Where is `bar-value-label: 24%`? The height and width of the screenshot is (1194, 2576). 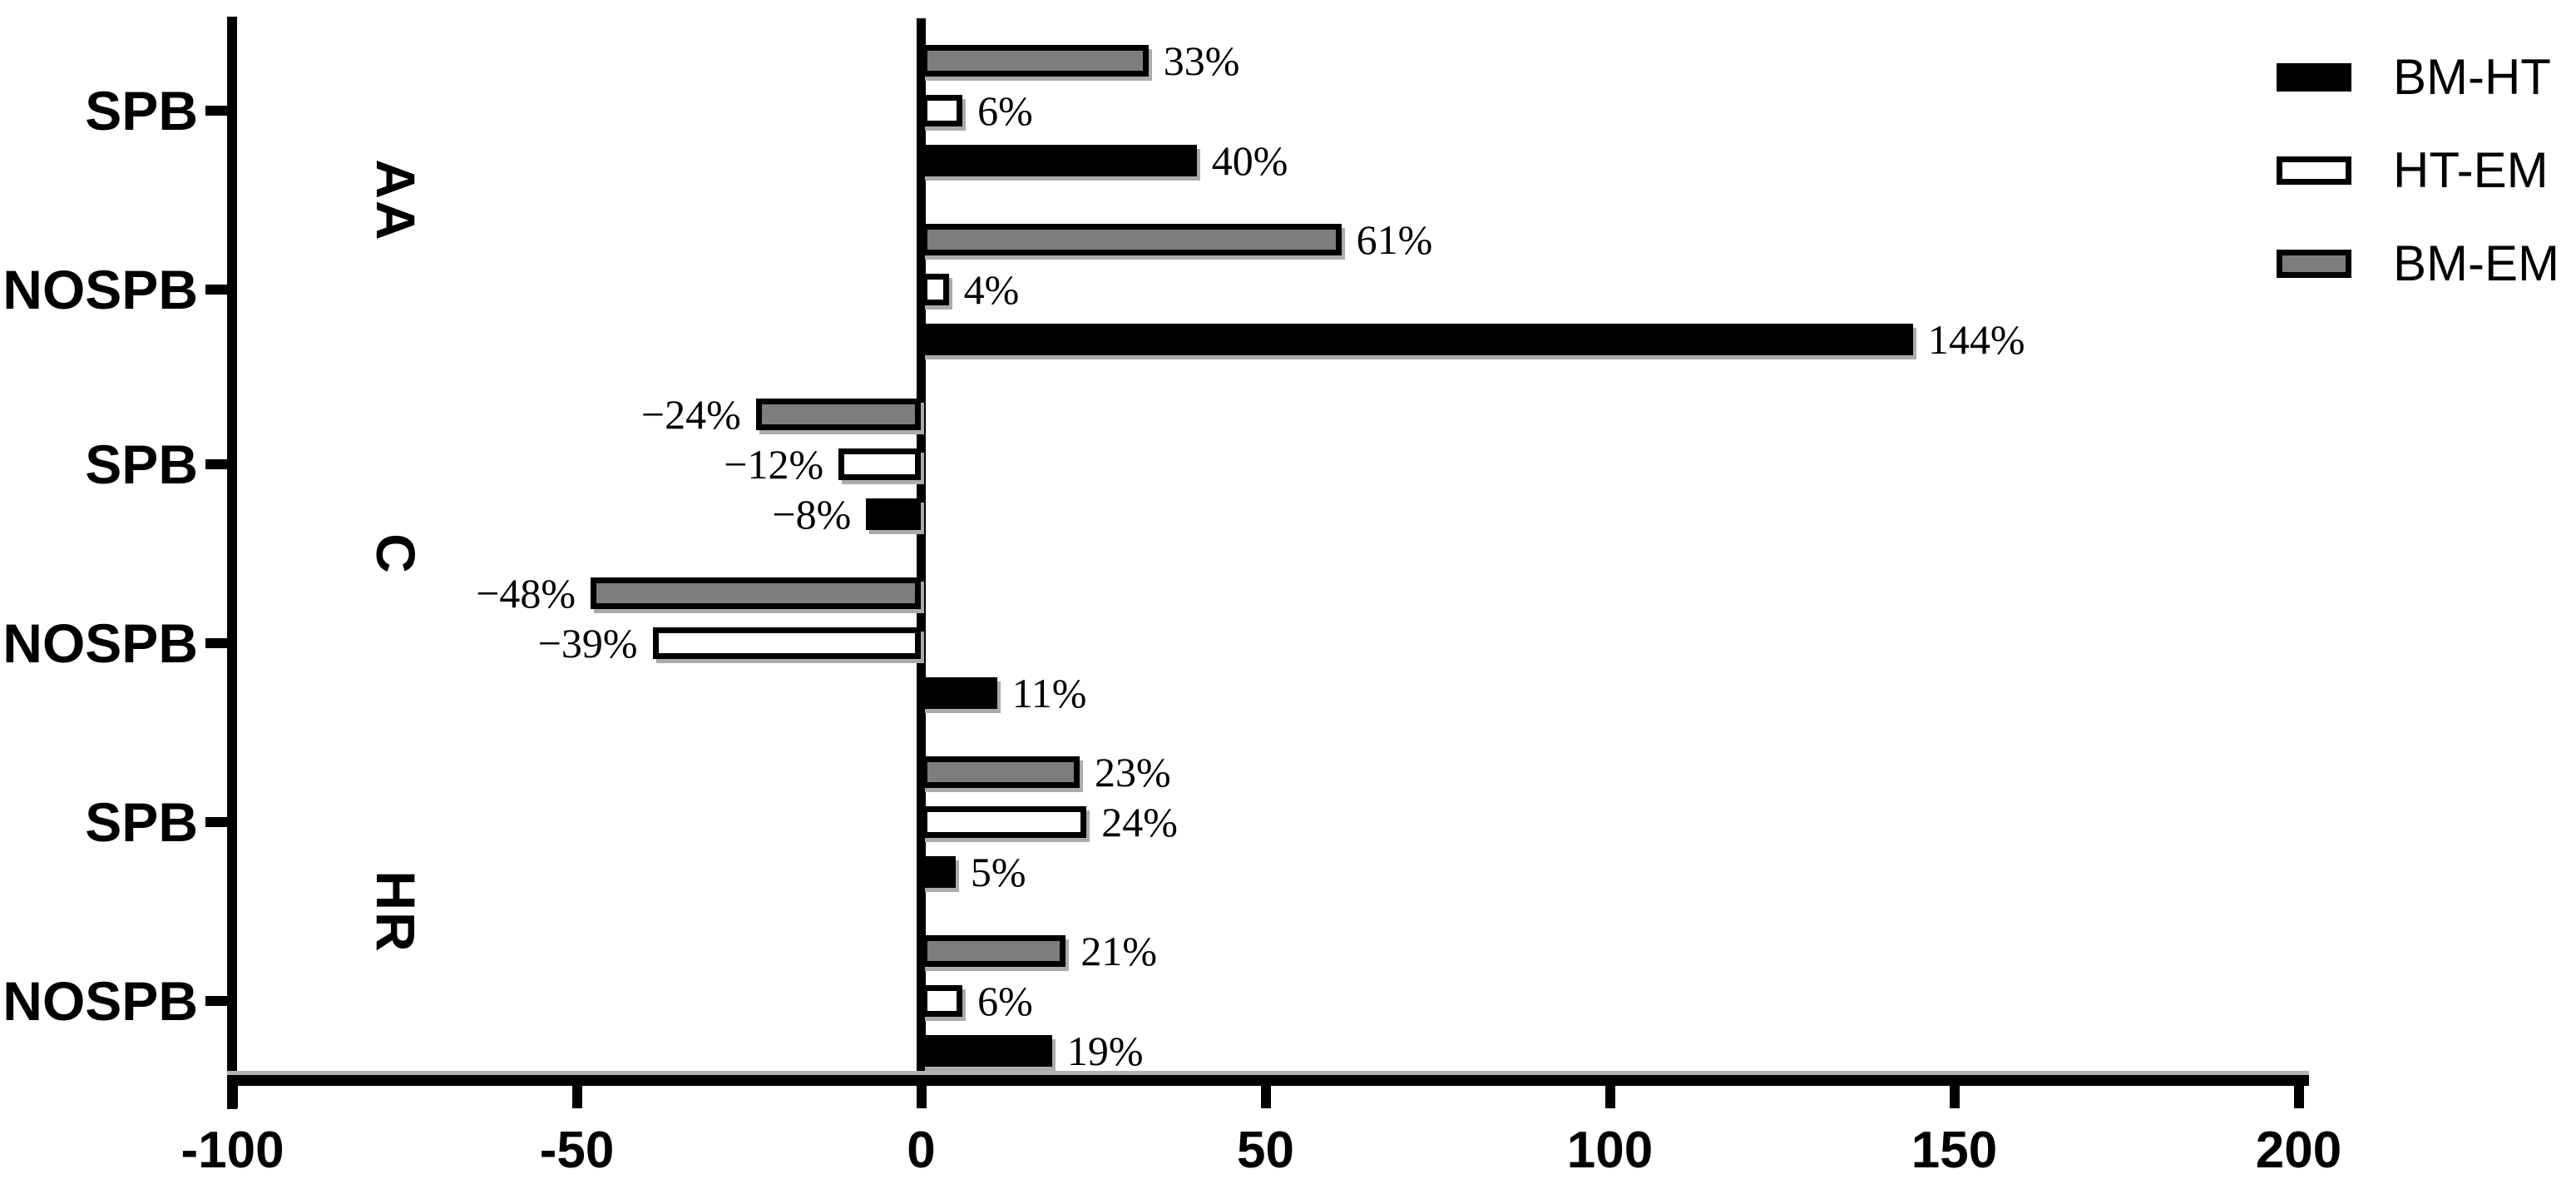
bar-value-label: 24% is located at coordinates (1139, 822).